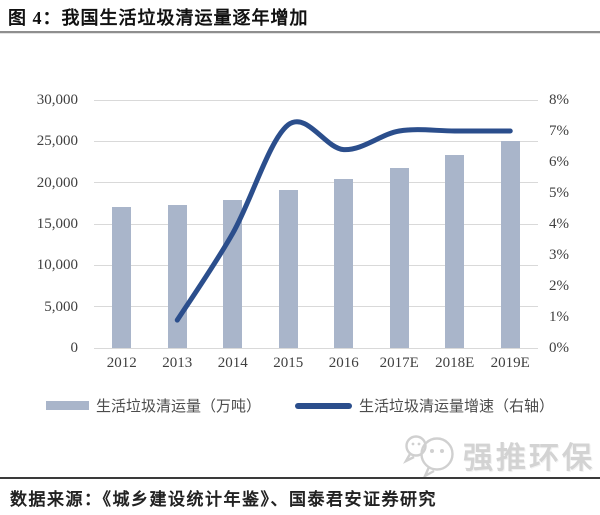 This screenshot has width=600, height=515. Describe the element at coordinates (300, 32) in the screenshot. I see `title-divider` at that location.